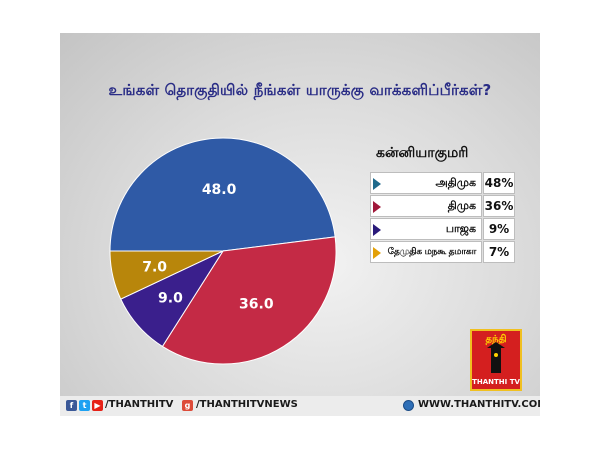 This screenshot has width=600, height=450. I want to click on legend-item-bjp: பாஜக 9%, so click(442, 229).